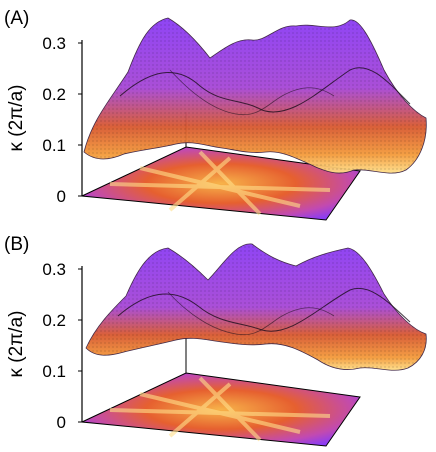  I want to click on surface-ridge-b2, so click(251, 313).